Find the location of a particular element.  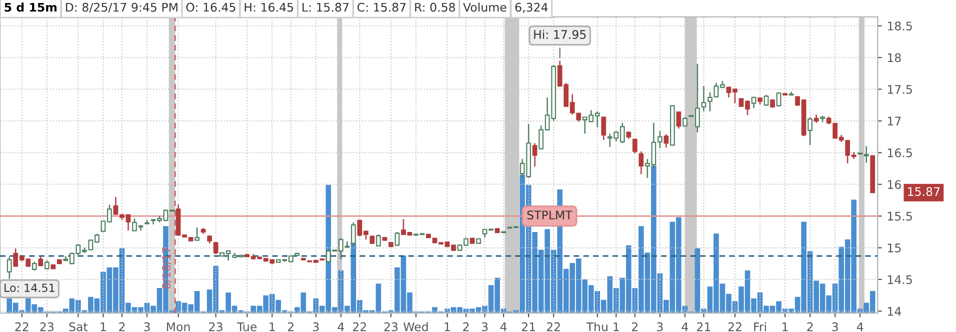

x-tick-label: Wed is located at coordinates (415, 327).